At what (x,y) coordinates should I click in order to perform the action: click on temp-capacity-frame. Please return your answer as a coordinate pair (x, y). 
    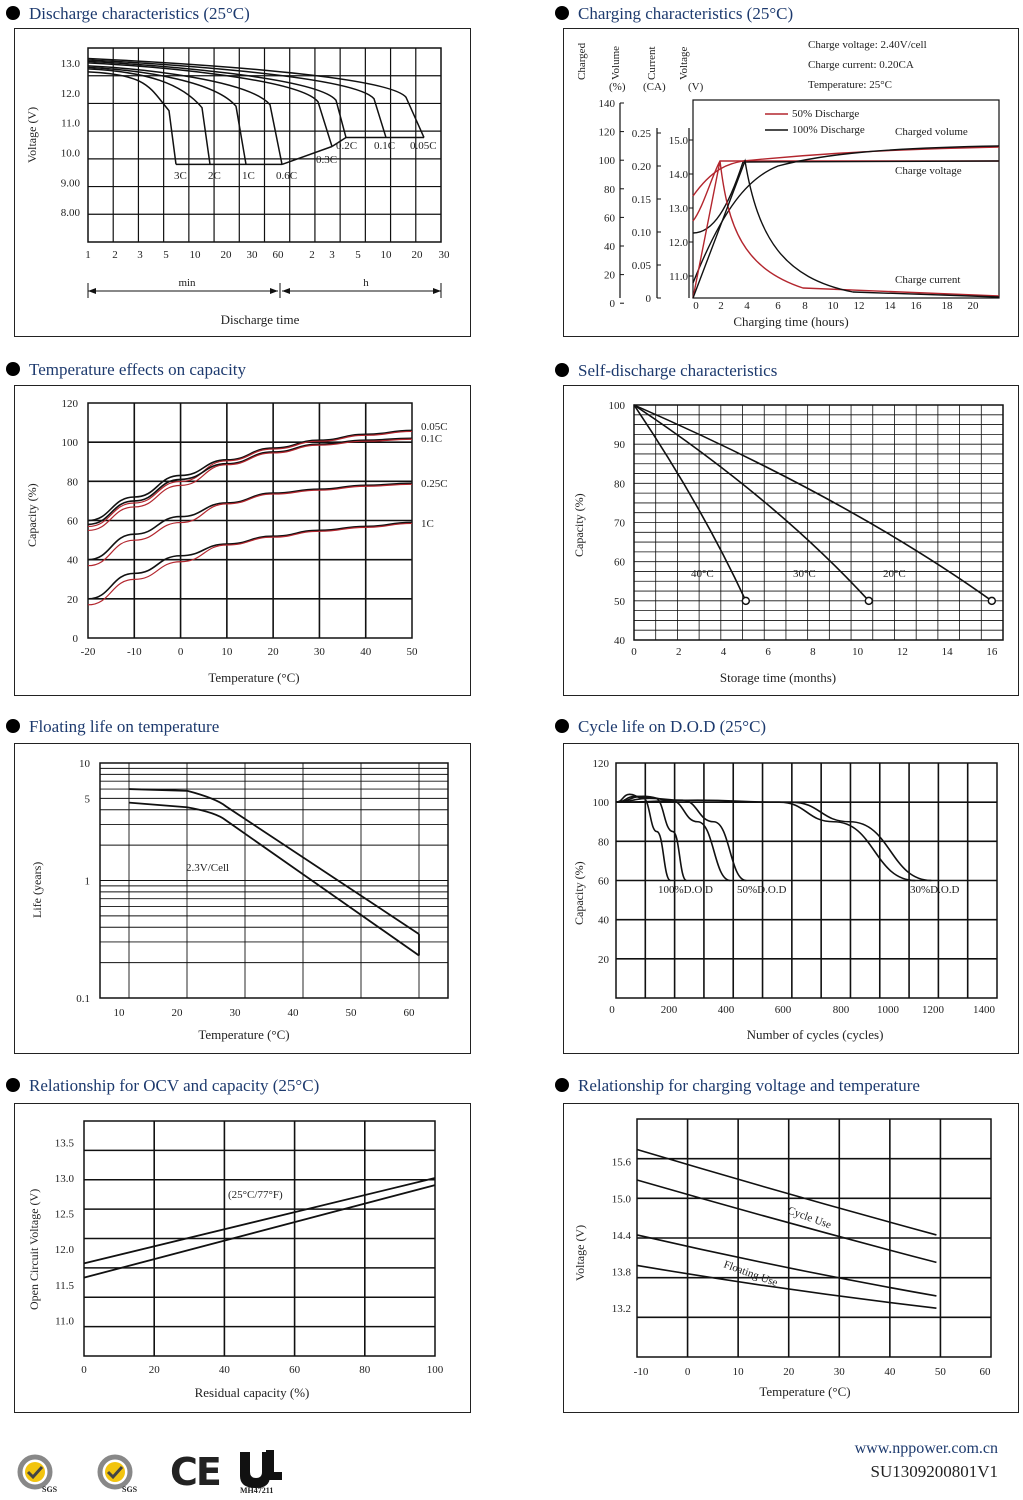
    Looking at the image, I should click on (242, 540).